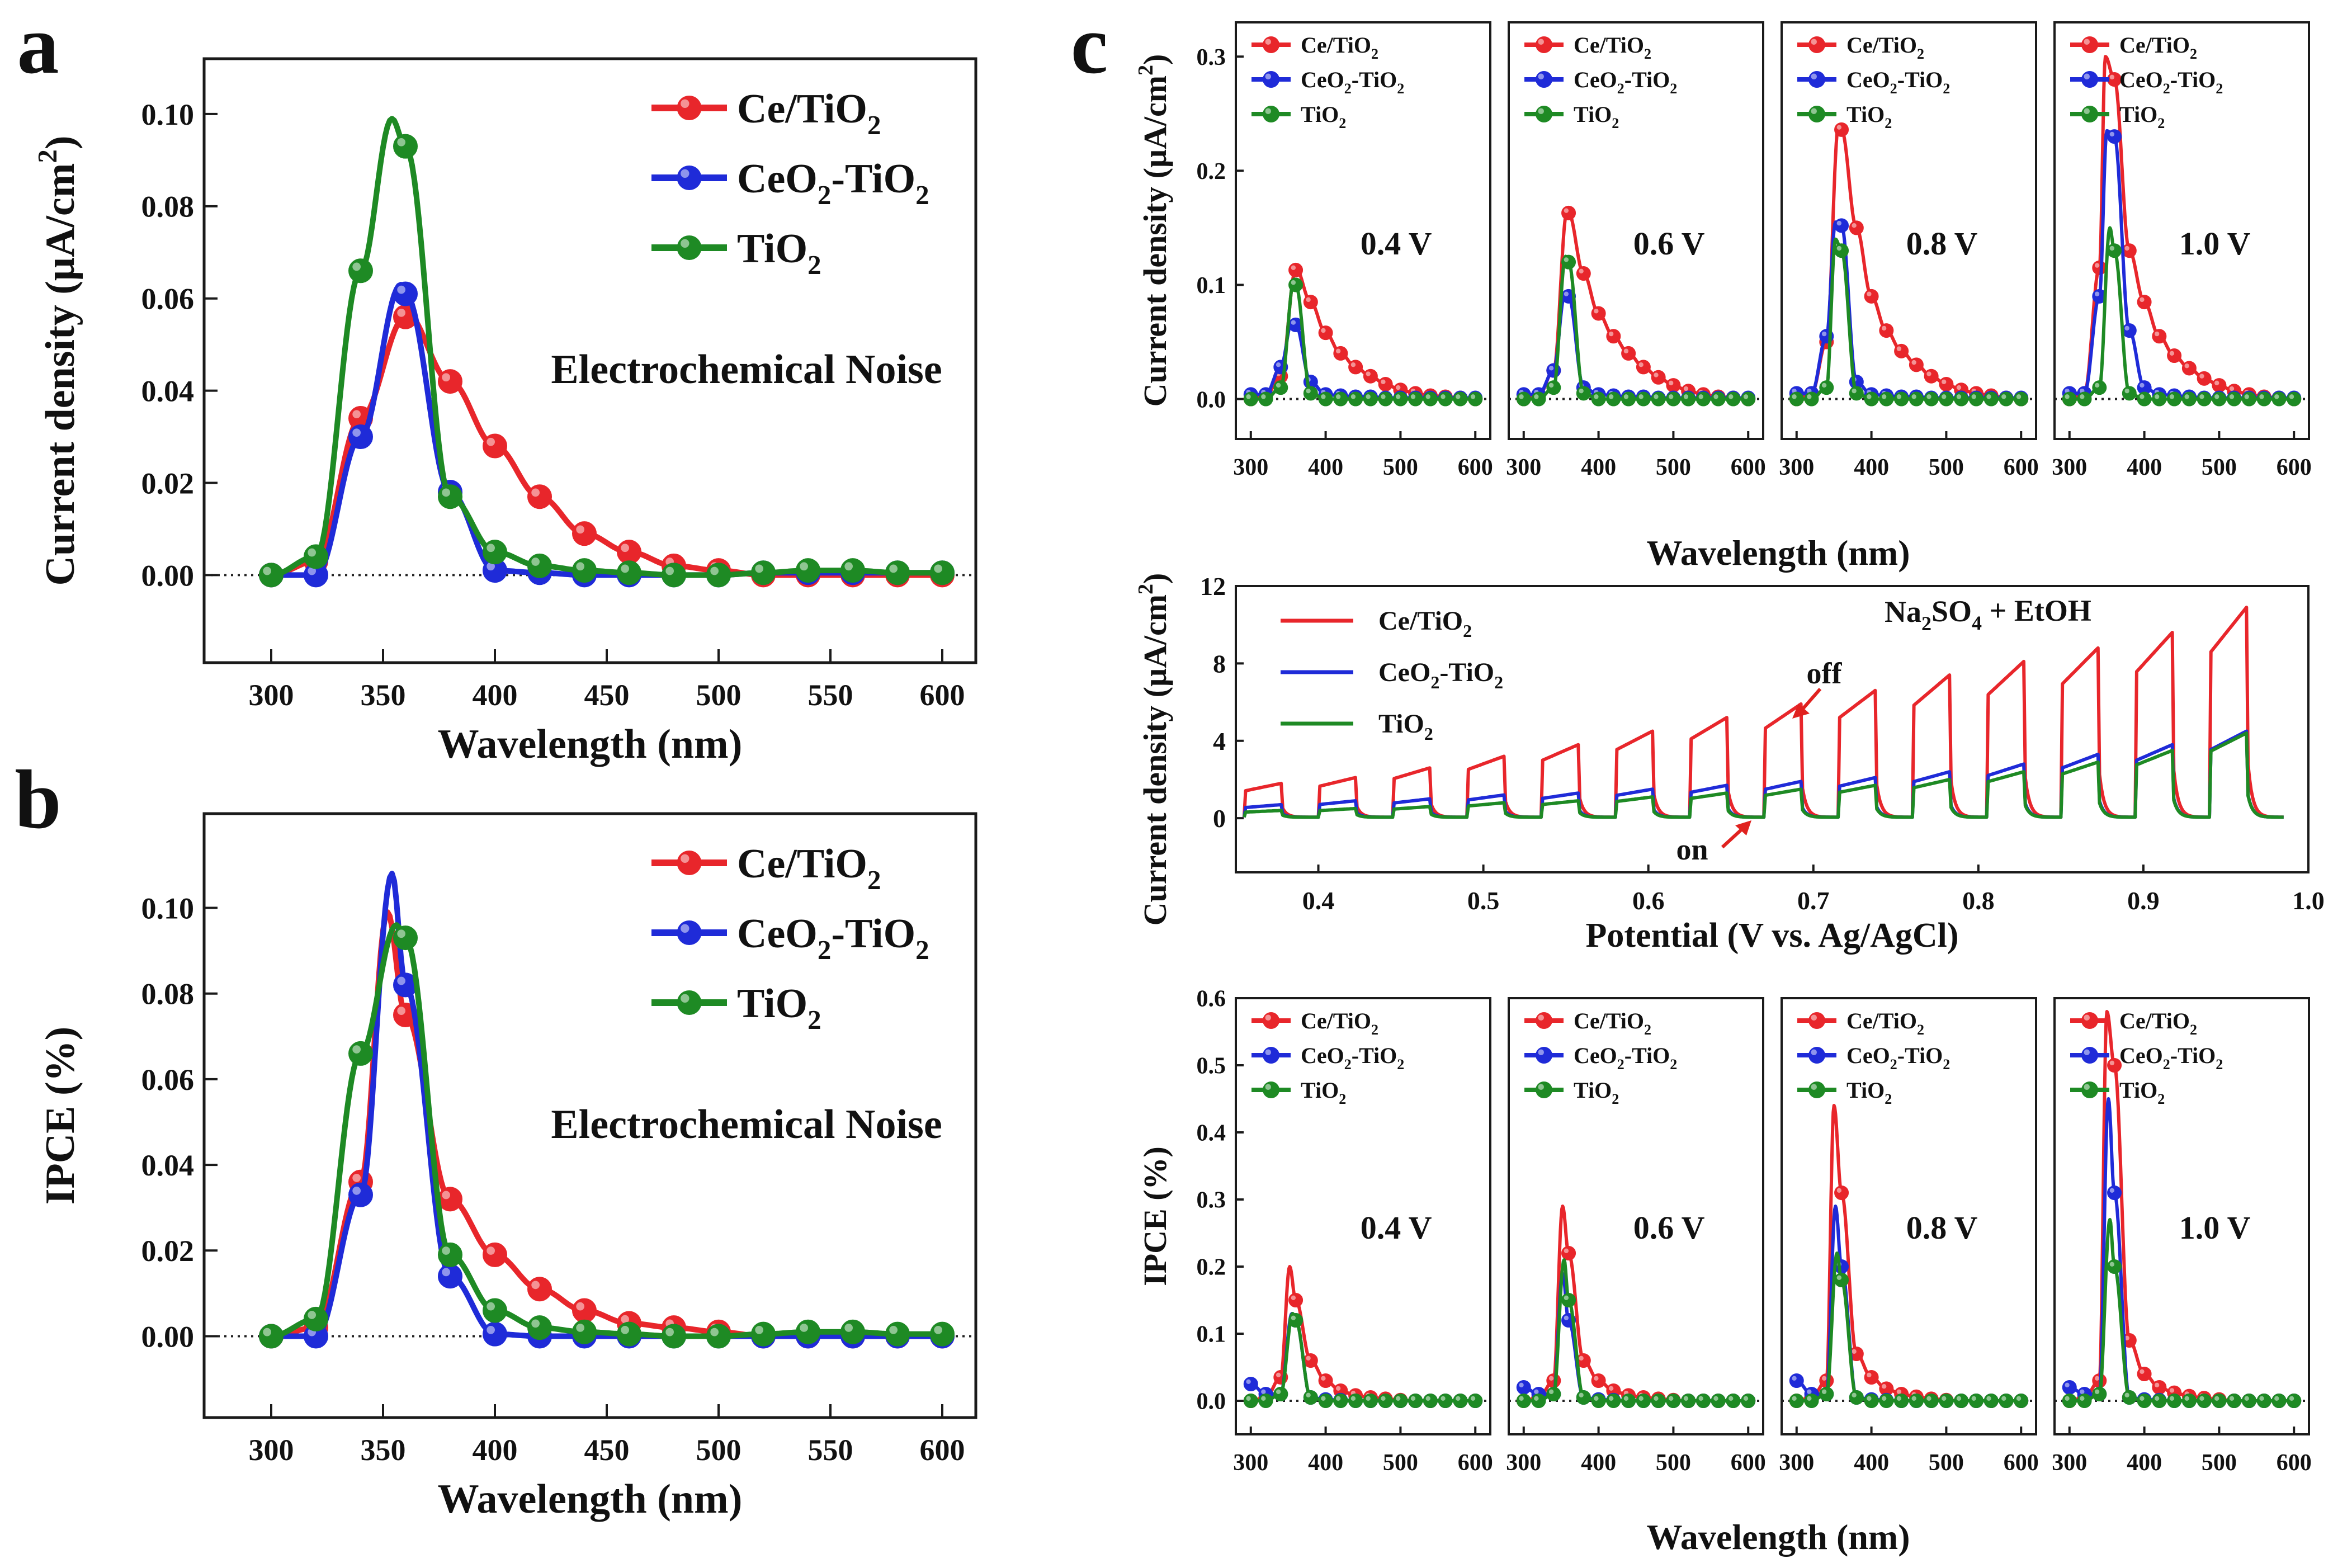  Describe the element at coordinates (1213, 586) in the screenshot. I see `c-middle-ytick-label: 12` at that location.